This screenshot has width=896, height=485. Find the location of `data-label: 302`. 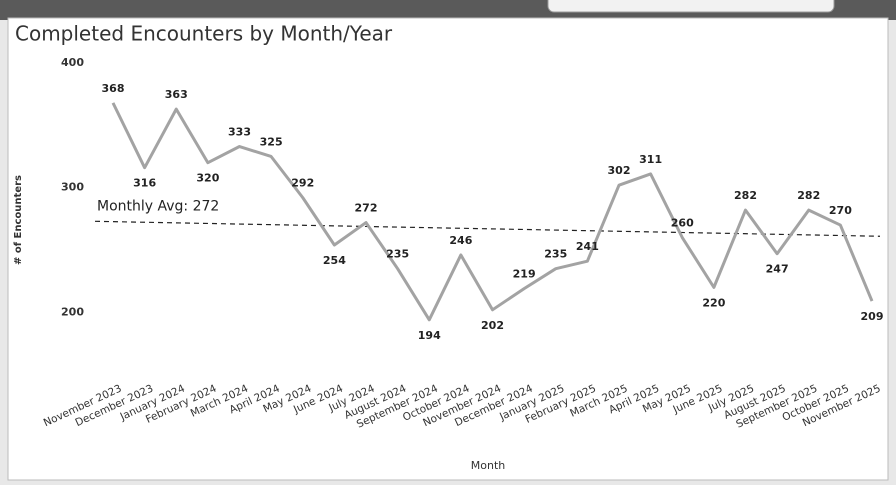

data-label: 302 is located at coordinates (619, 170).